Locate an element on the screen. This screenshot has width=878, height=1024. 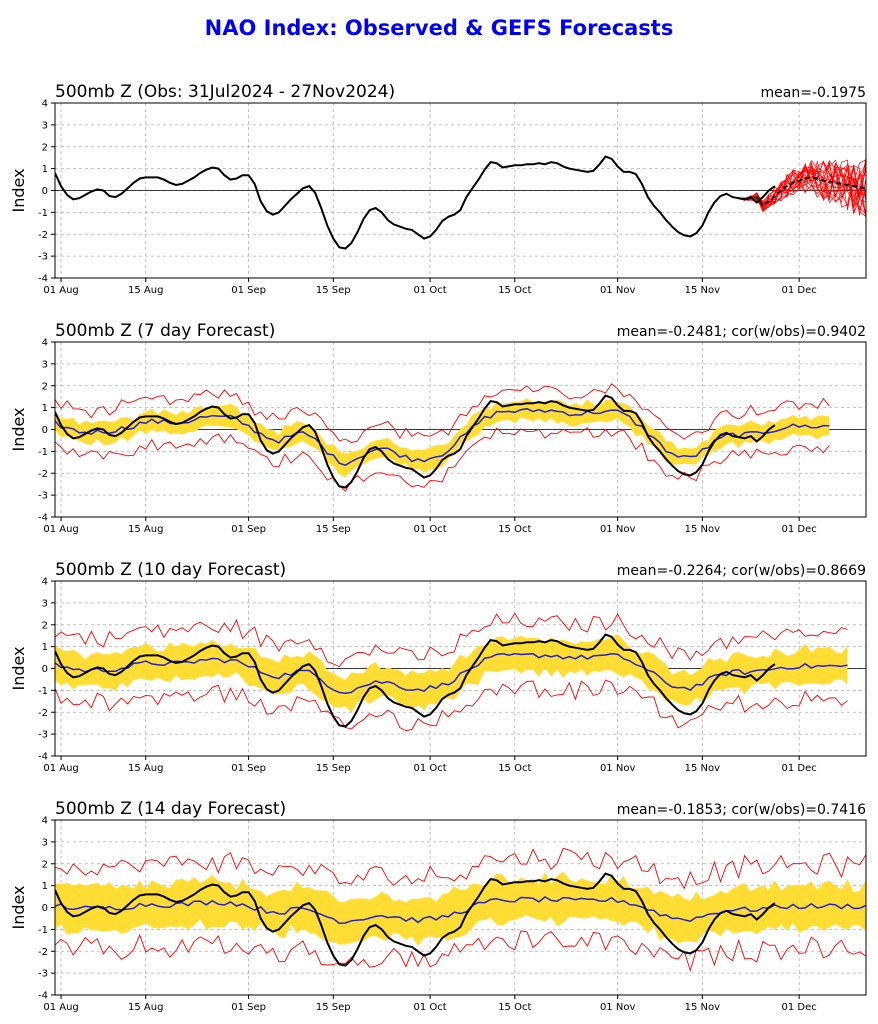
panel-title: 500mb Z (14 day Forecast) is located at coordinates (170, 809).